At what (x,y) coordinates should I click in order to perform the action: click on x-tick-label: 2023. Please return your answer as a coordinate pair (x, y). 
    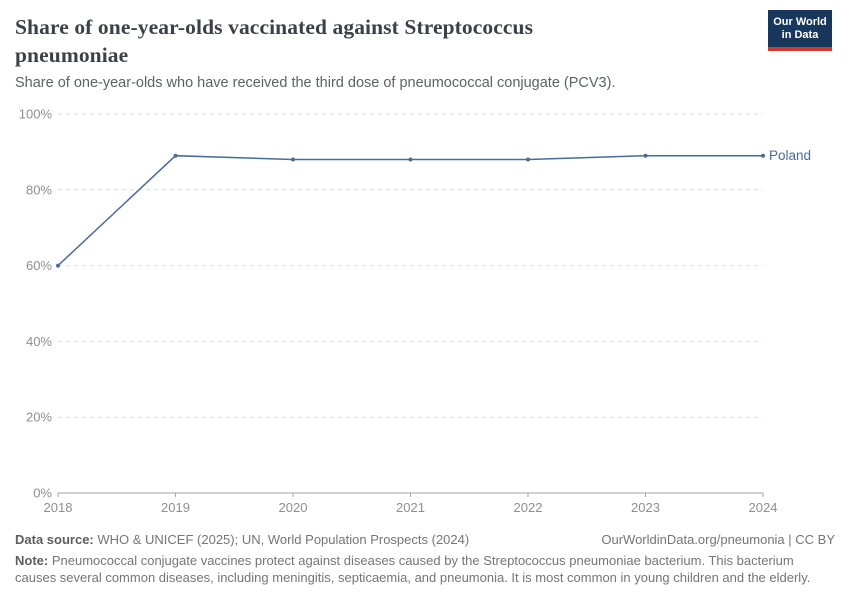
    Looking at the image, I should click on (645, 507).